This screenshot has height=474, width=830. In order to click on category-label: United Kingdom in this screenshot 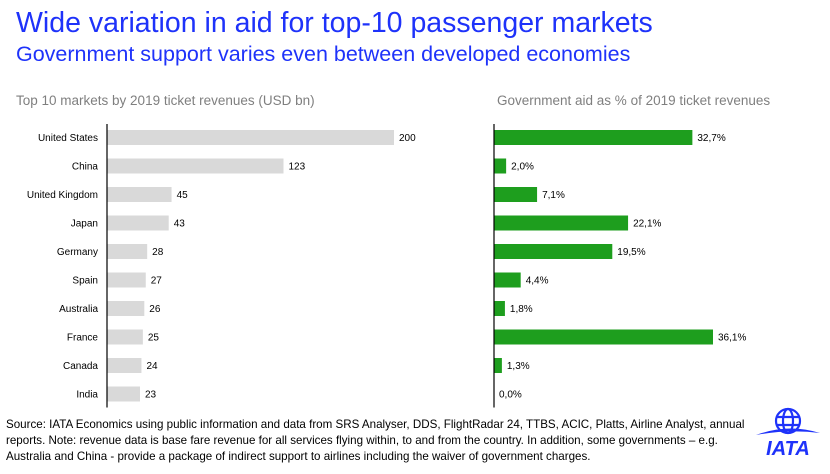, I will do `click(62, 195)`.